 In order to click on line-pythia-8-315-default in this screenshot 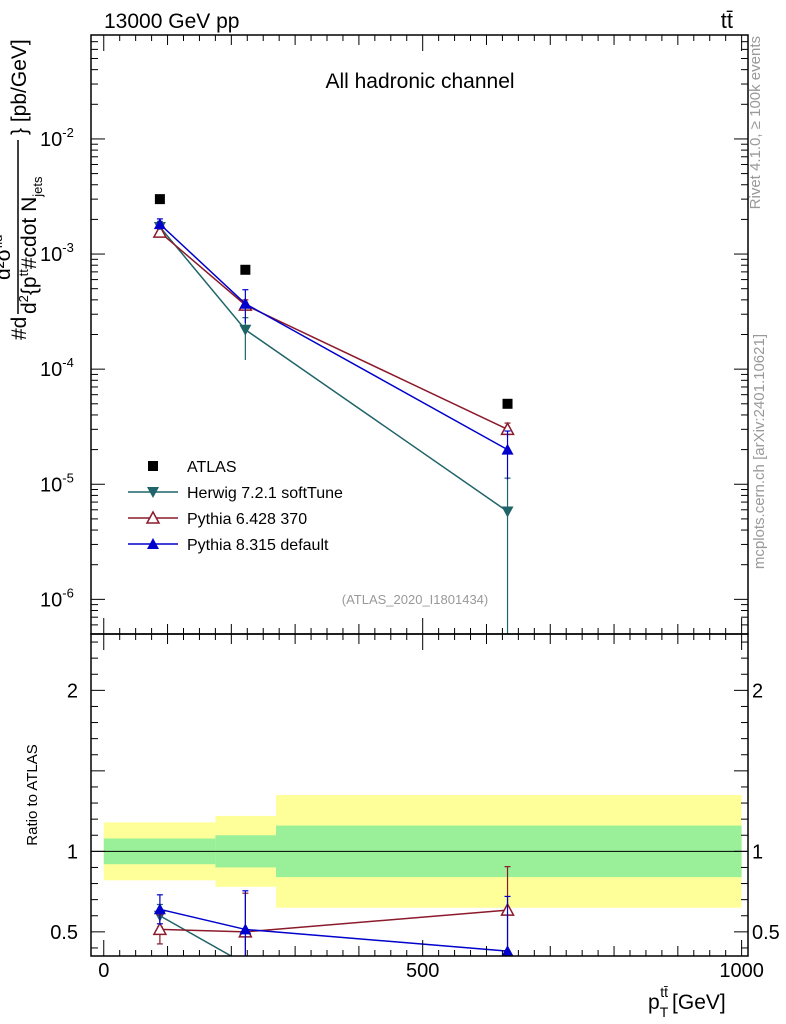, I will do `click(333, 337)`.